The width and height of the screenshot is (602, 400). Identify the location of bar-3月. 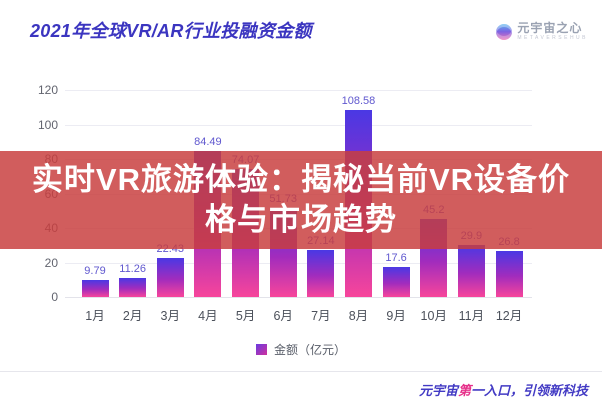
(170, 277).